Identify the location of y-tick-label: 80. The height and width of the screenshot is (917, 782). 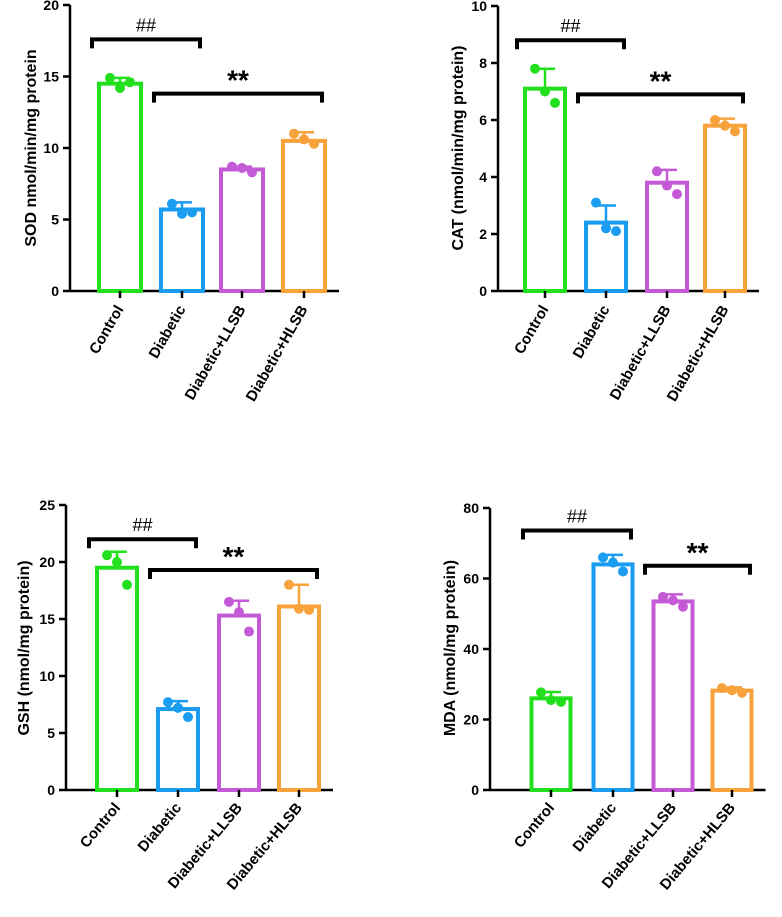
(471, 508).